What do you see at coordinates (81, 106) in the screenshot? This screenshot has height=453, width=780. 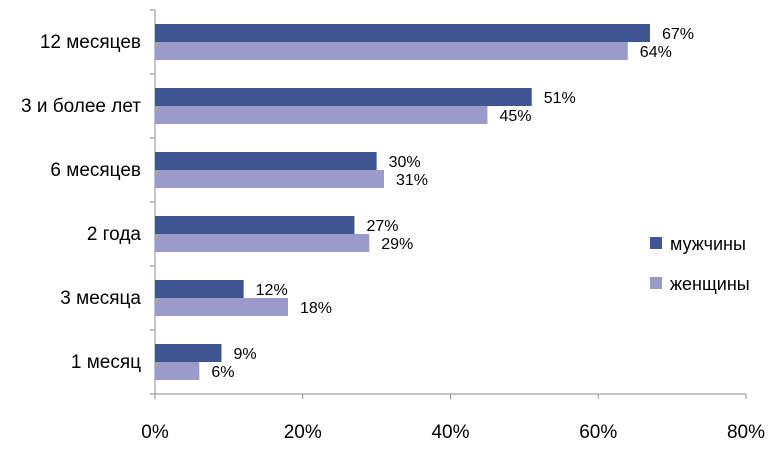 I see `y-category-label: 3 и более лет` at bounding box center [81, 106].